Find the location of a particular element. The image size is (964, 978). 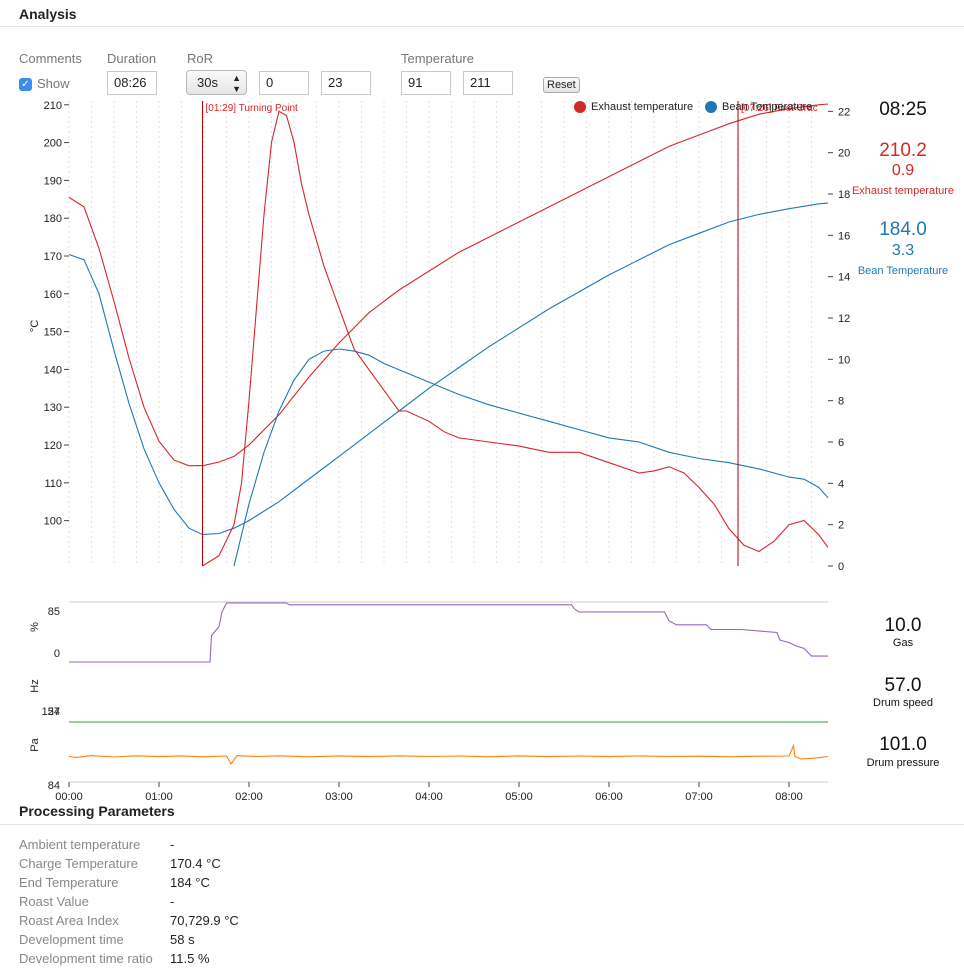

param-value: 184 °C is located at coordinates (190, 882).